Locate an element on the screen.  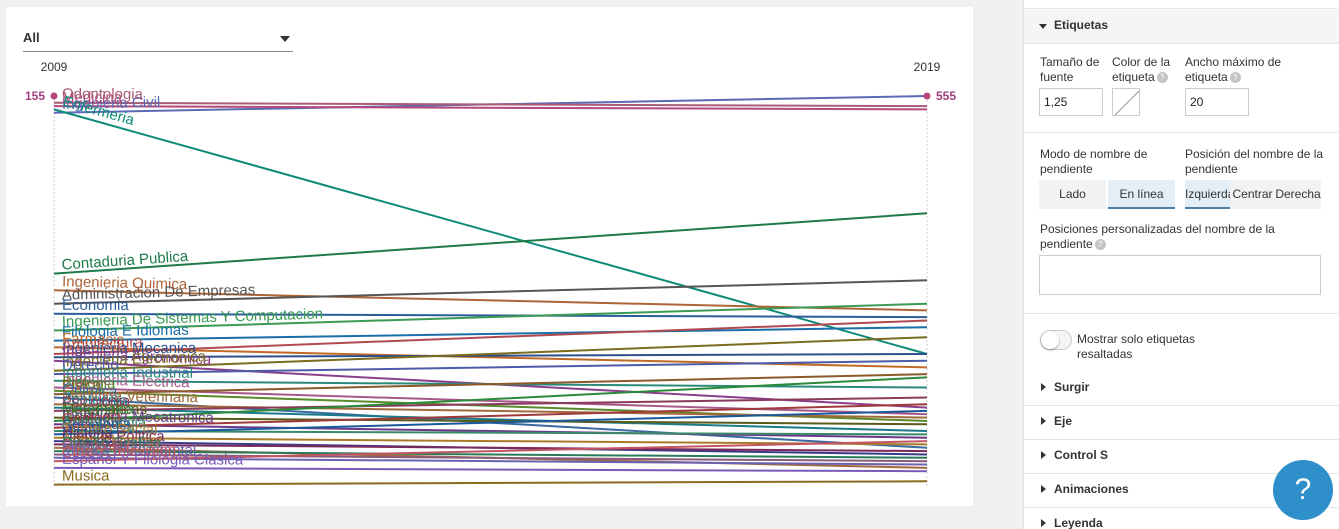
mode-label: Modo de nombre de pendiente is located at coordinates (1094, 161).